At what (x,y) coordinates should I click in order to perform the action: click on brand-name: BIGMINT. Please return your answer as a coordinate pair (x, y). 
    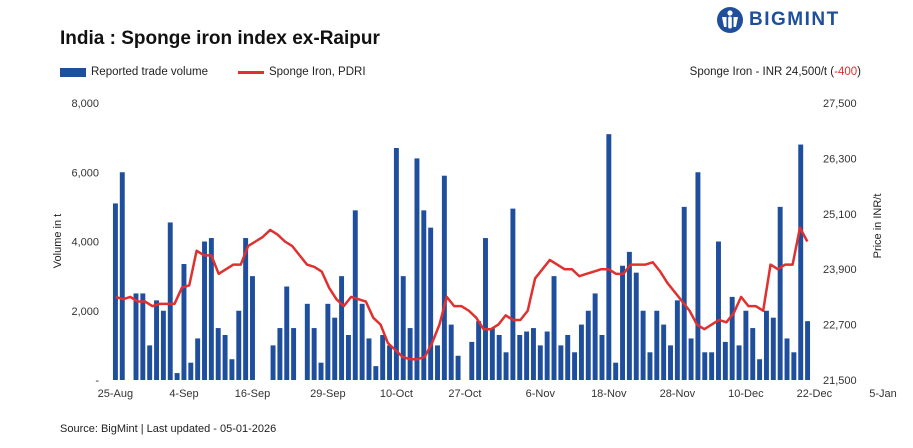
    Looking at the image, I should click on (794, 19).